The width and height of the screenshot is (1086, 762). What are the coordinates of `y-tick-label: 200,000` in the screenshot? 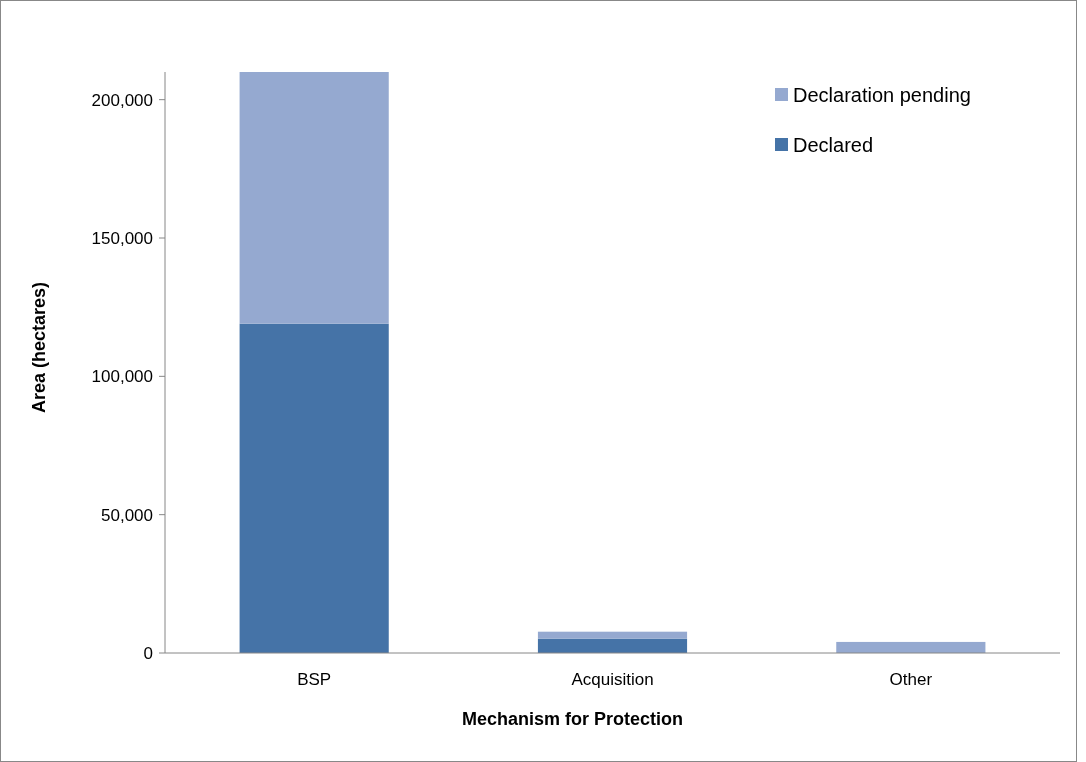 It's located at (122, 100).